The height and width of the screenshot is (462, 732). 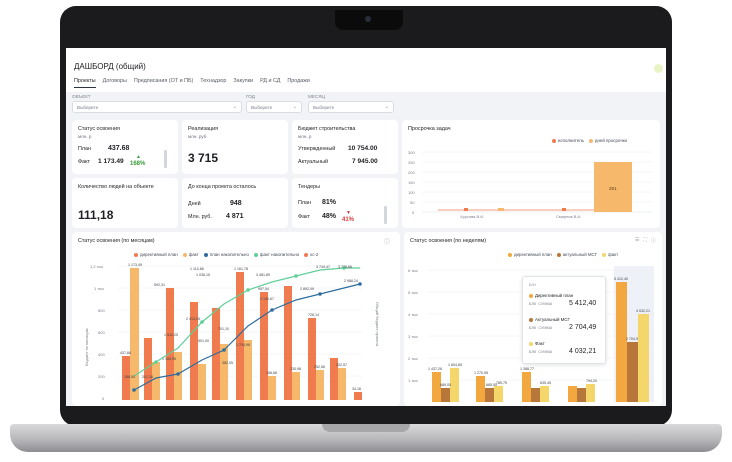 What do you see at coordinates (435, 369) in the screenshot?
I see `data-label: 1 437,26` at bounding box center [435, 369].